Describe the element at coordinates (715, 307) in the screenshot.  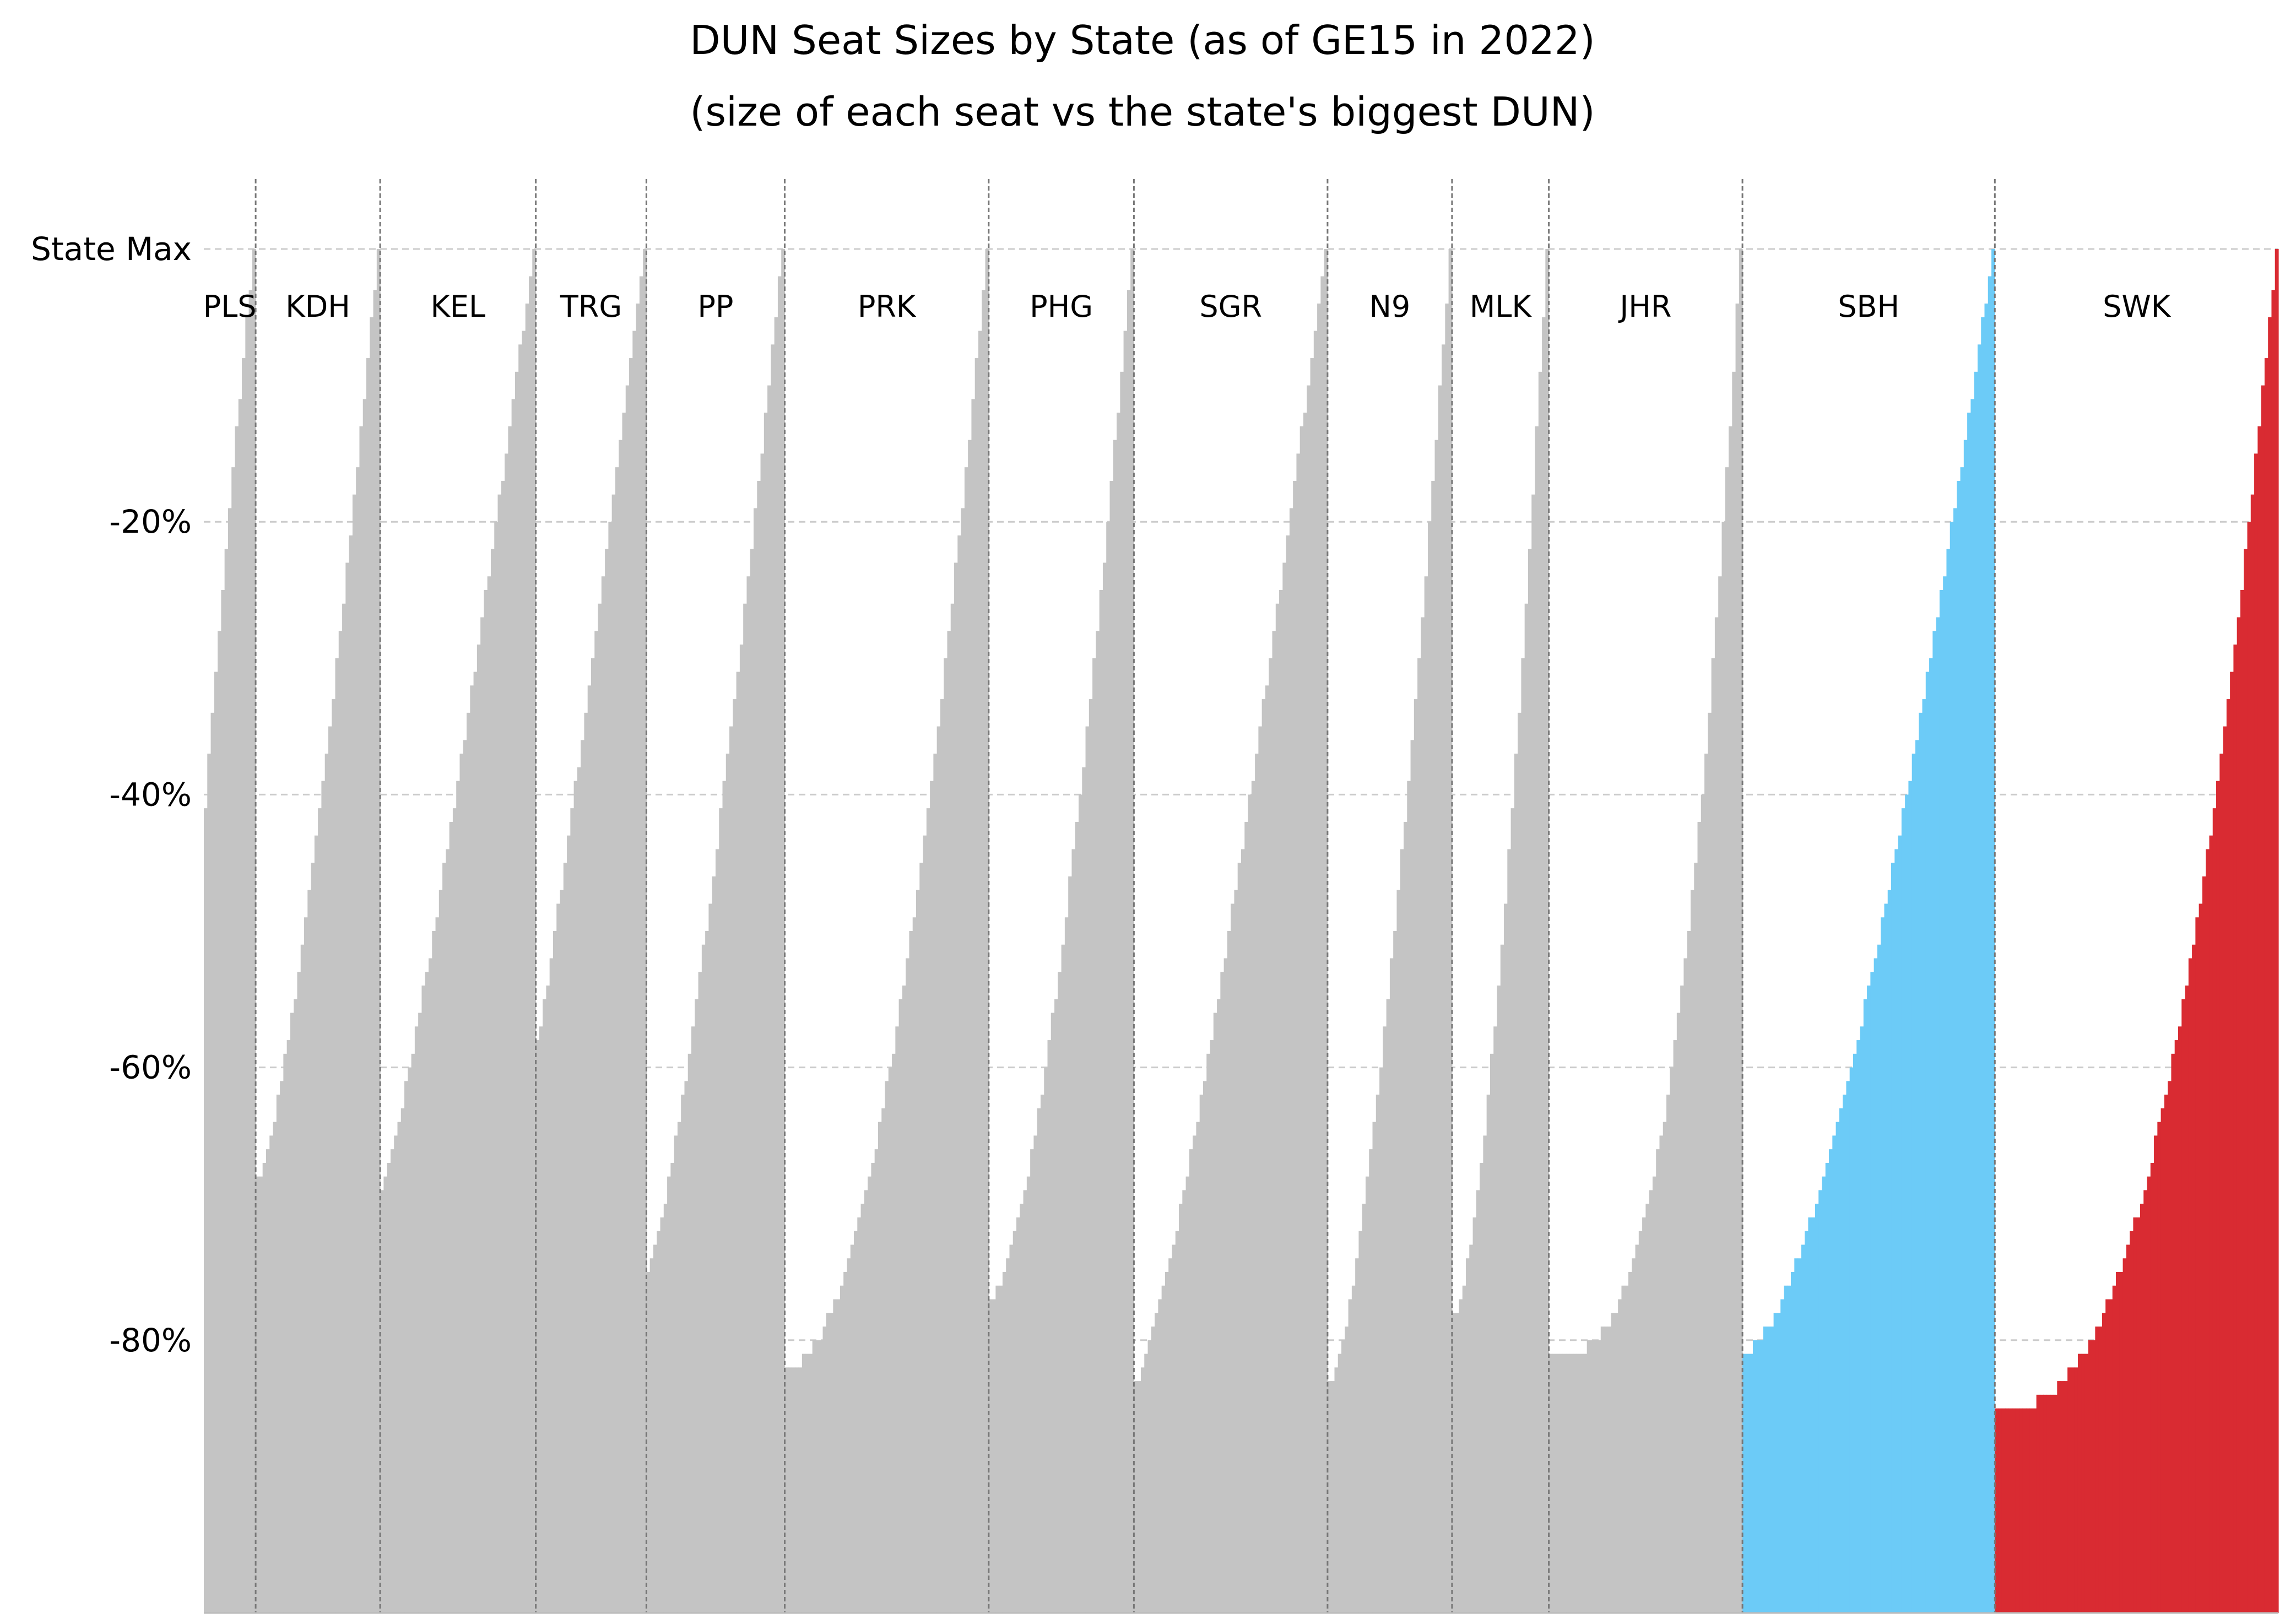
I see `state-label-pp: PP` at that location.